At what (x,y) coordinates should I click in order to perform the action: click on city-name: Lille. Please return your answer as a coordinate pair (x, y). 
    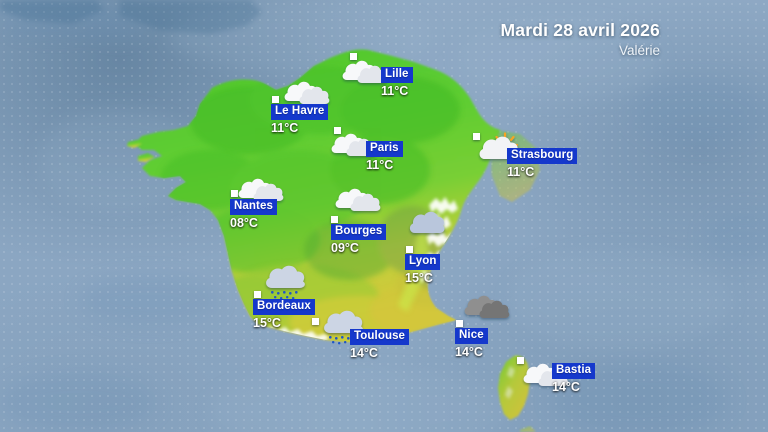
    Looking at the image, I should click on (397, 75).